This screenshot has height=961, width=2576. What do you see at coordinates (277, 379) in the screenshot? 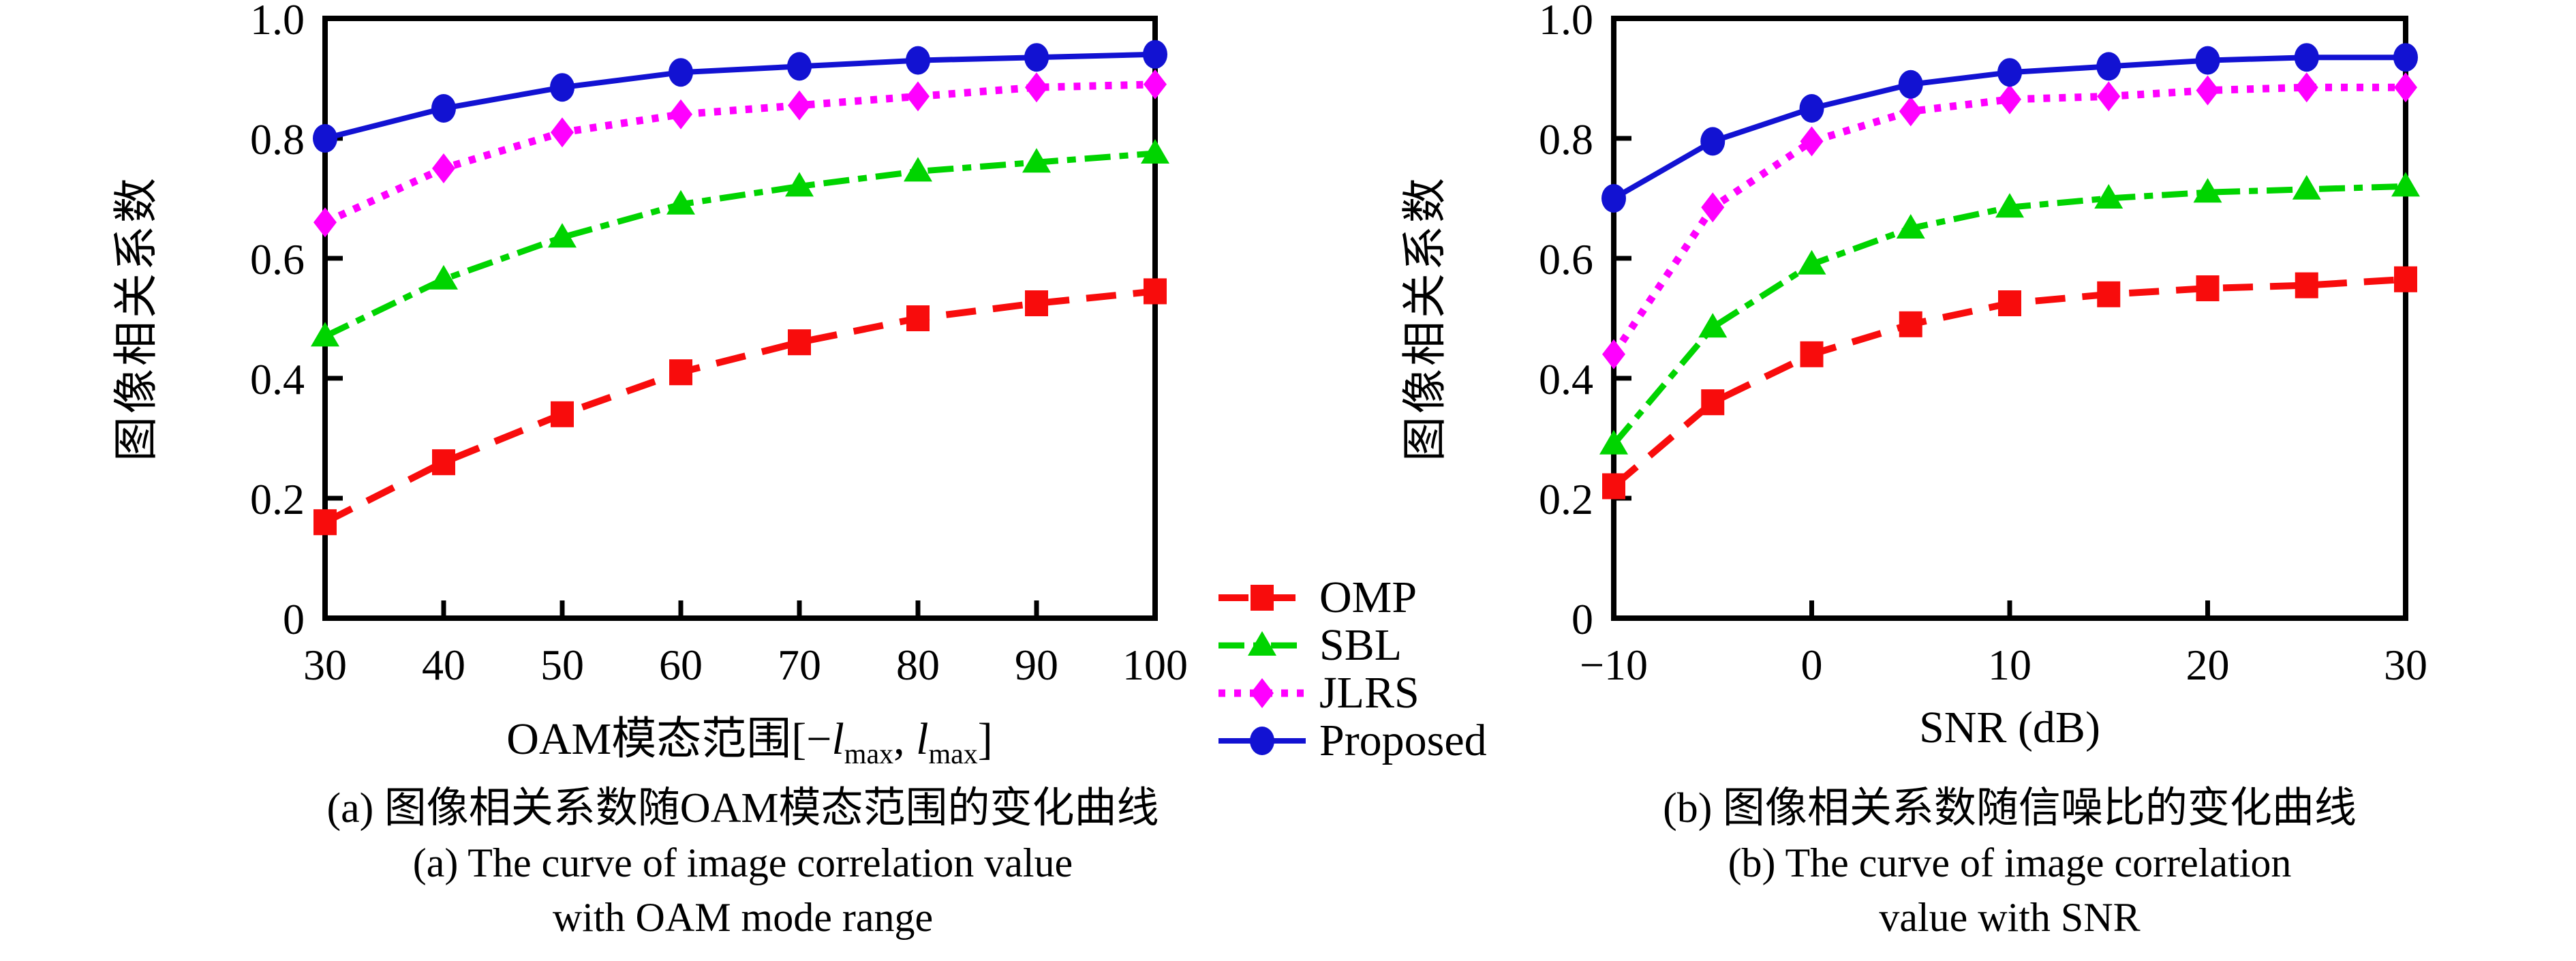
I see `oam-range-y-tick-label: 0.4` at bounding box center [277, 379].